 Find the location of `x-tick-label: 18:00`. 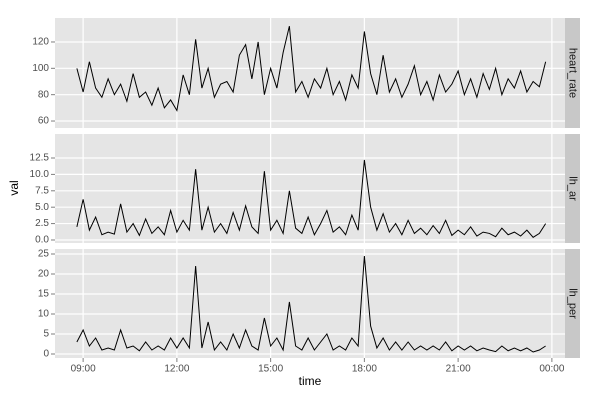

x-tick-label: 18:00 is located at coordinates (364, 369).